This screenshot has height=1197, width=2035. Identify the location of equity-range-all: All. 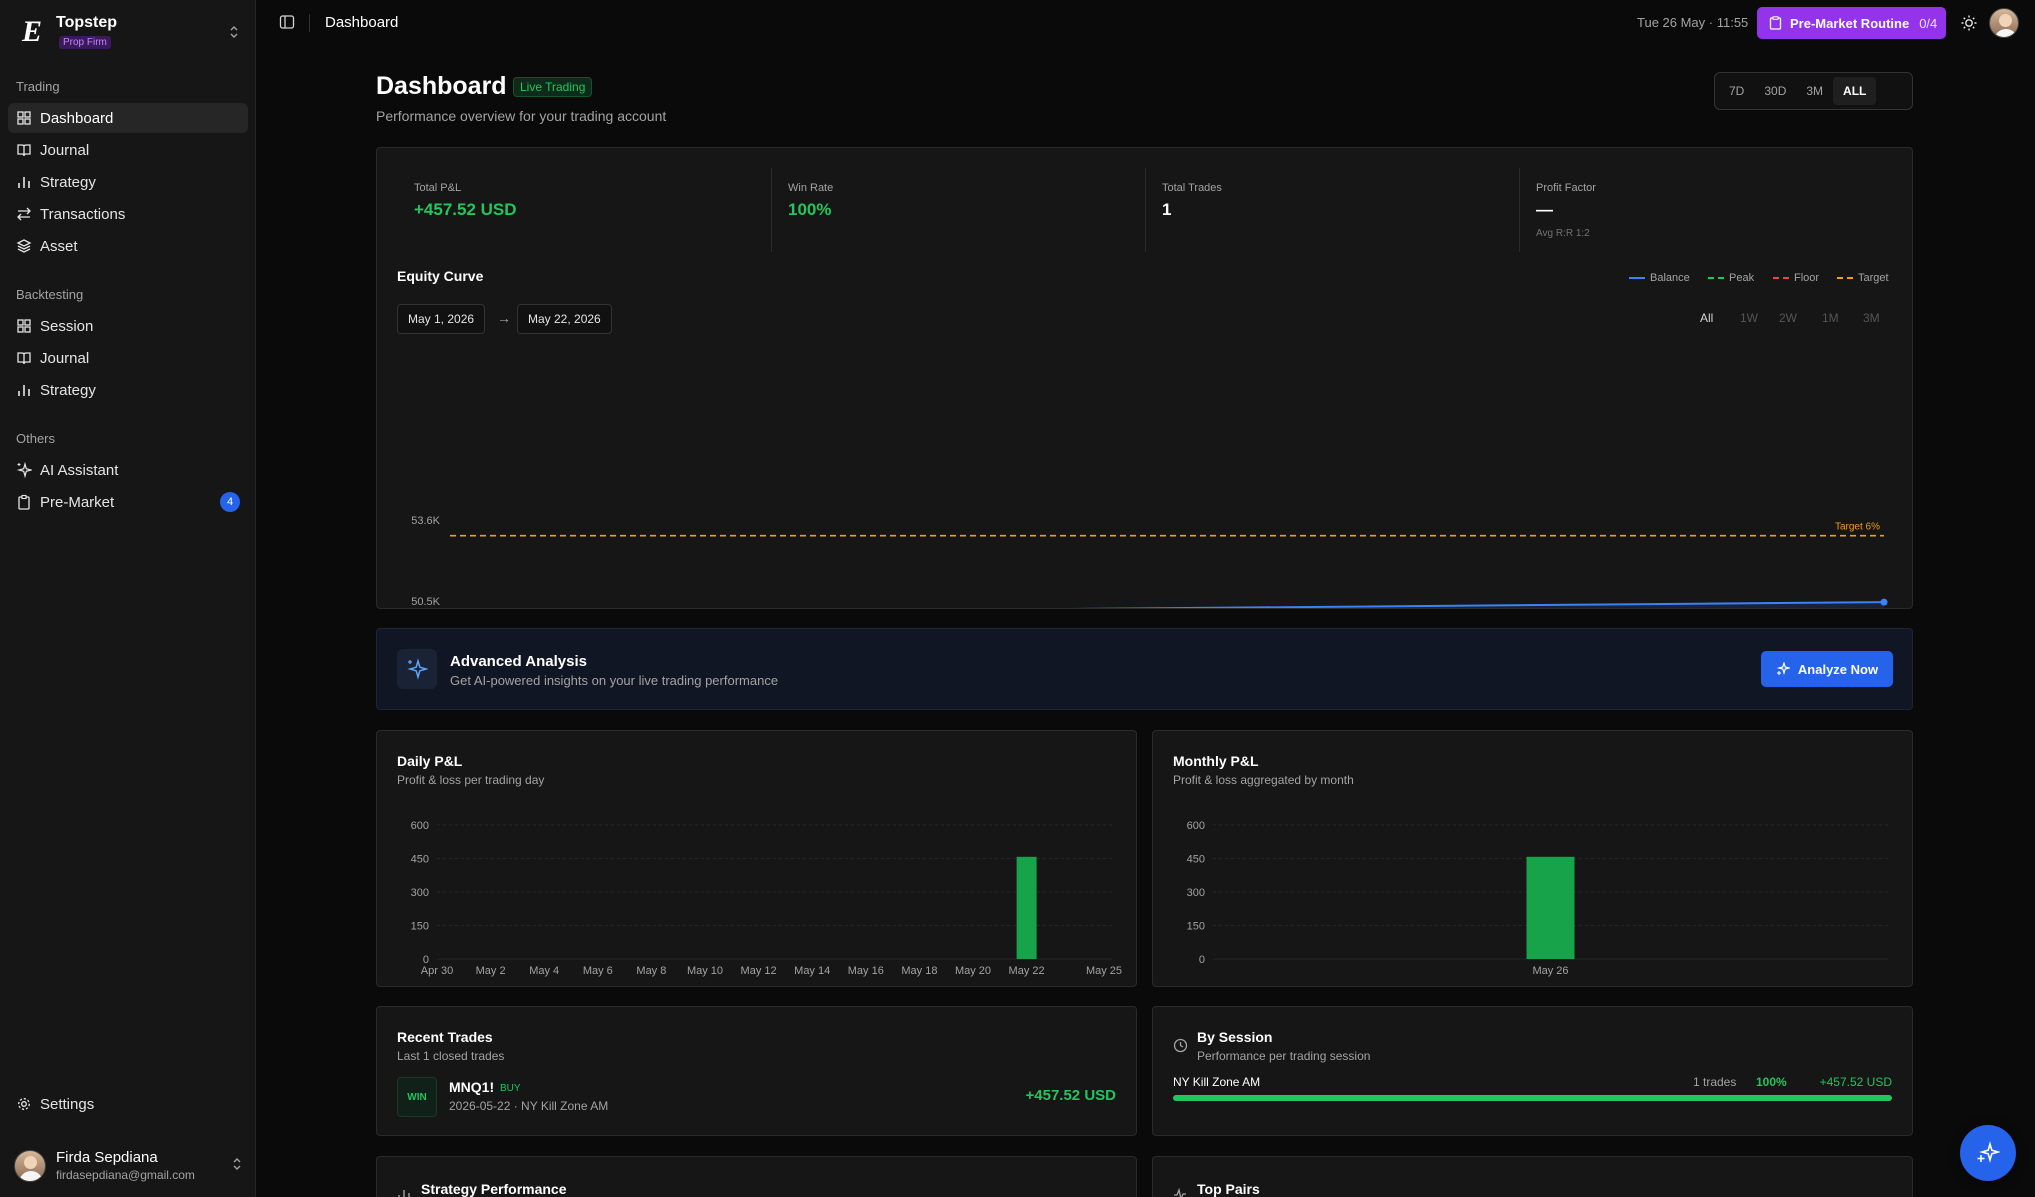
(1707, 318).